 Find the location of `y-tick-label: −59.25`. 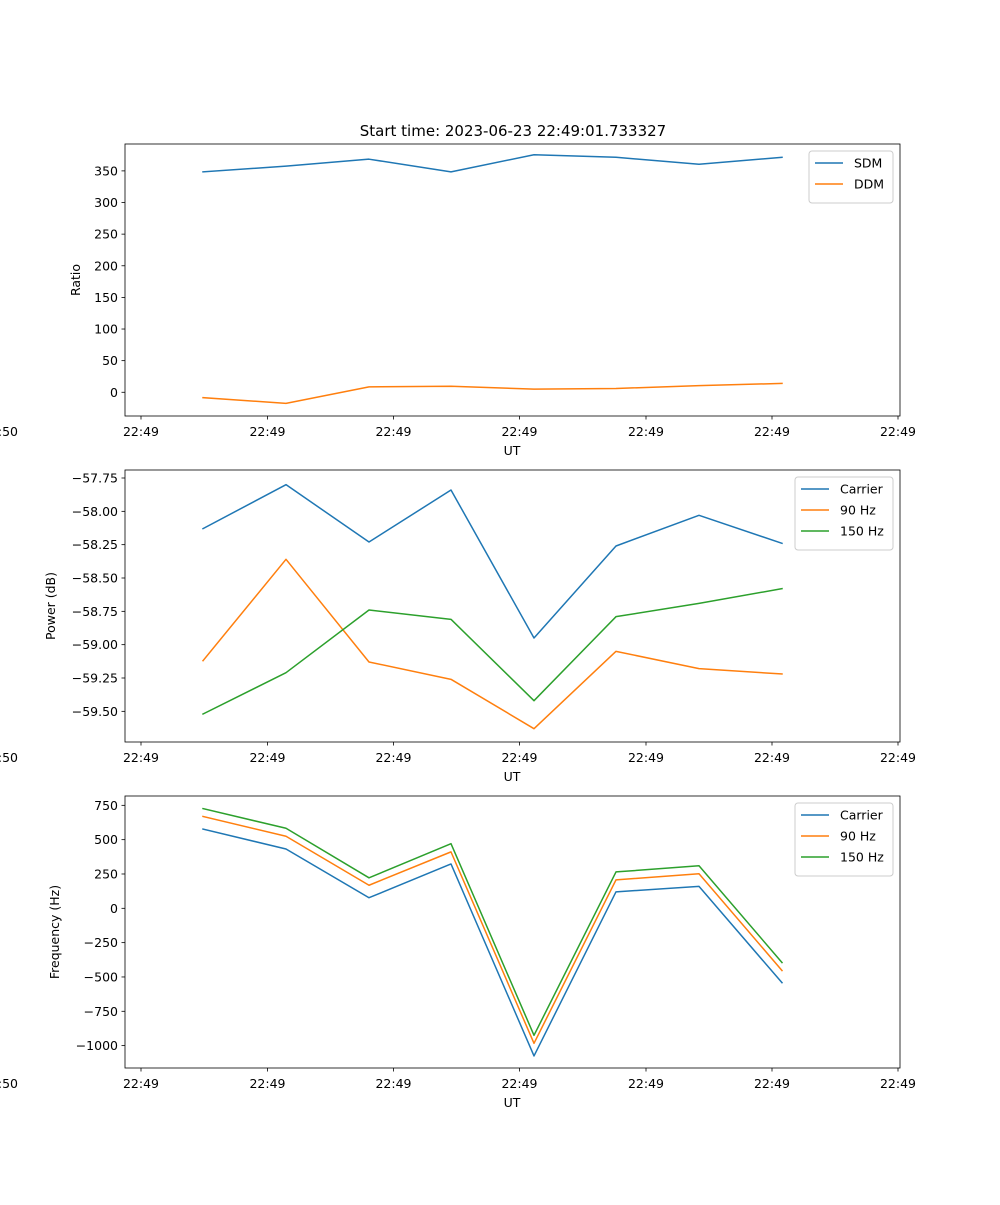

y-tick-label: −59.25 is located at coordinates (95, 678).